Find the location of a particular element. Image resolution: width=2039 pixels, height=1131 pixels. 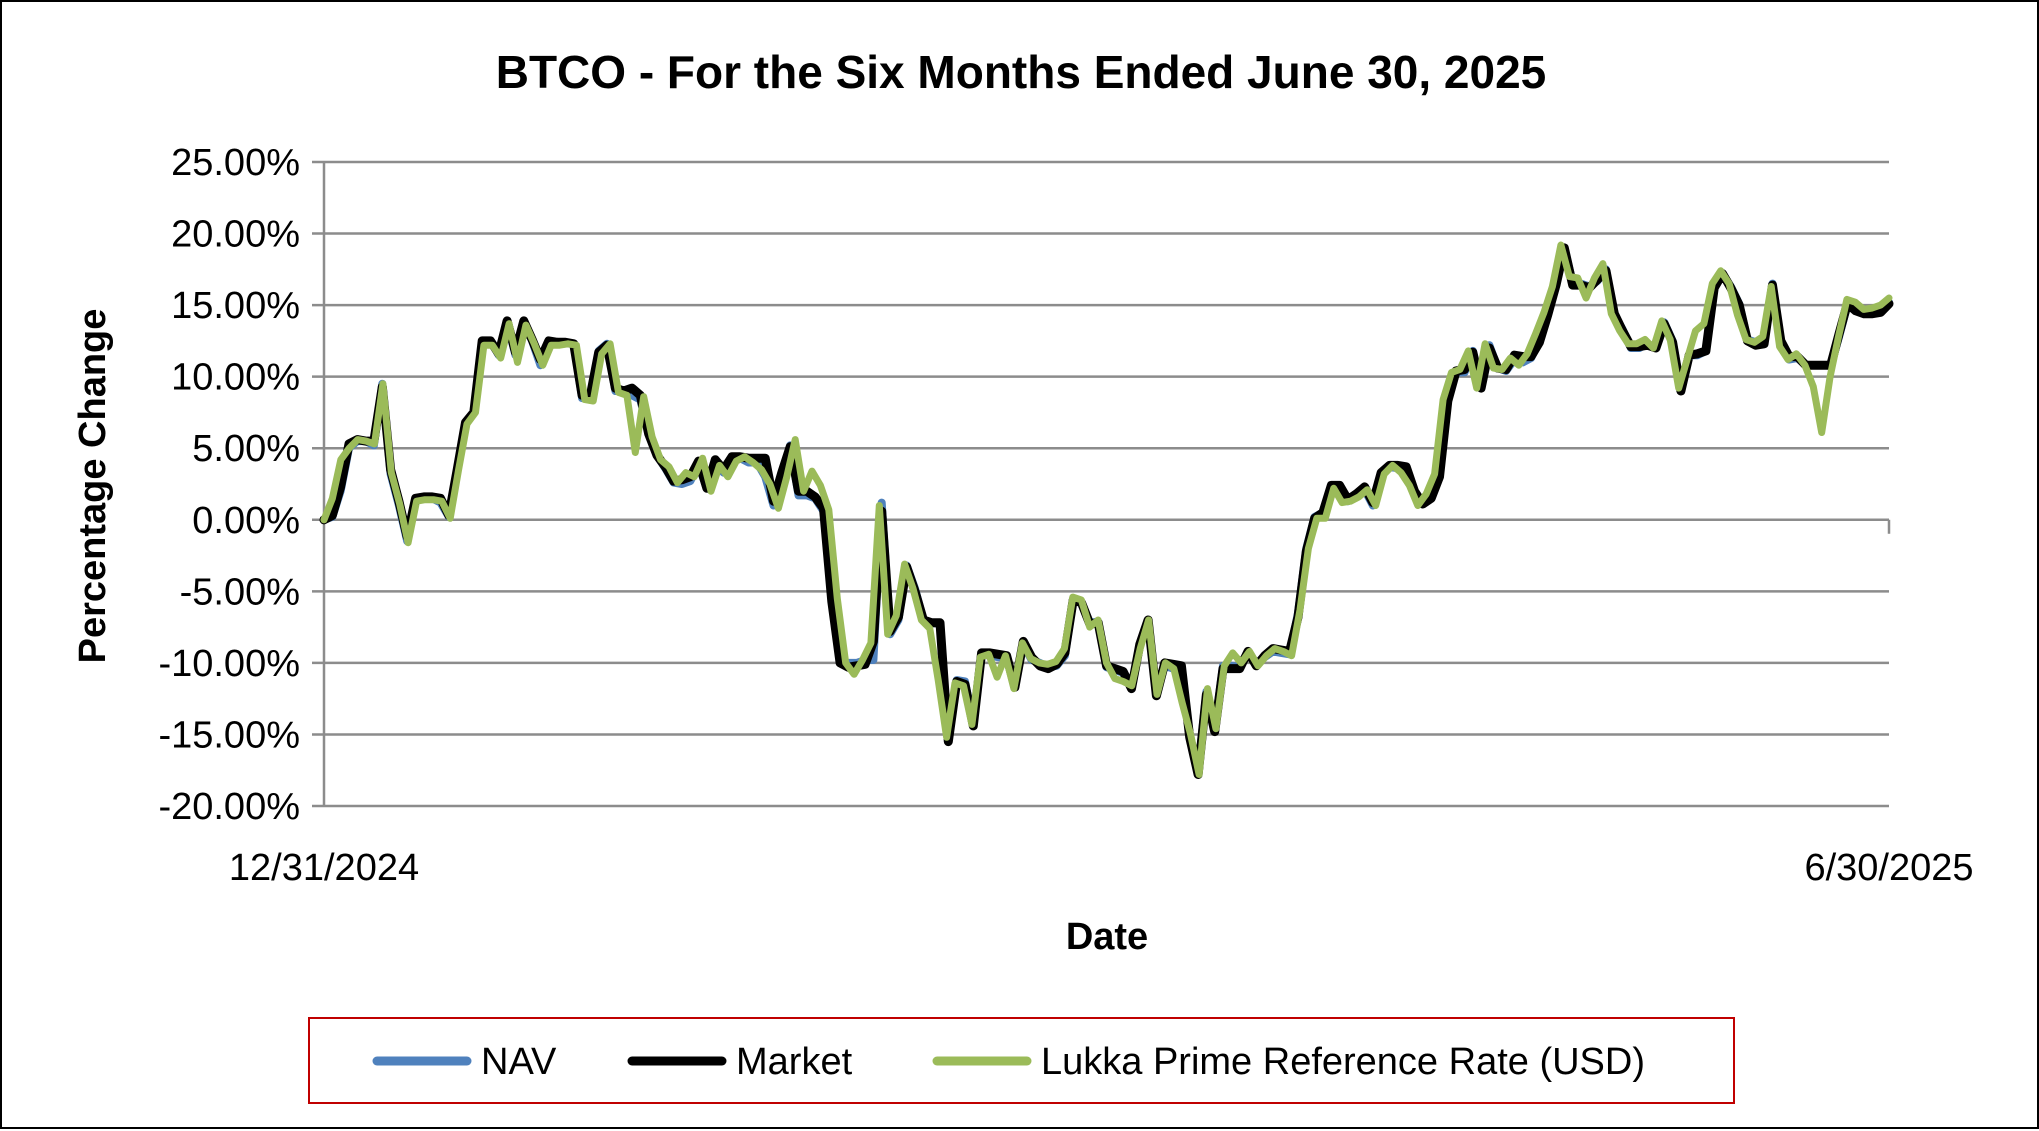

y-tick-label: 25.00% is located at coordinates (235, 163).